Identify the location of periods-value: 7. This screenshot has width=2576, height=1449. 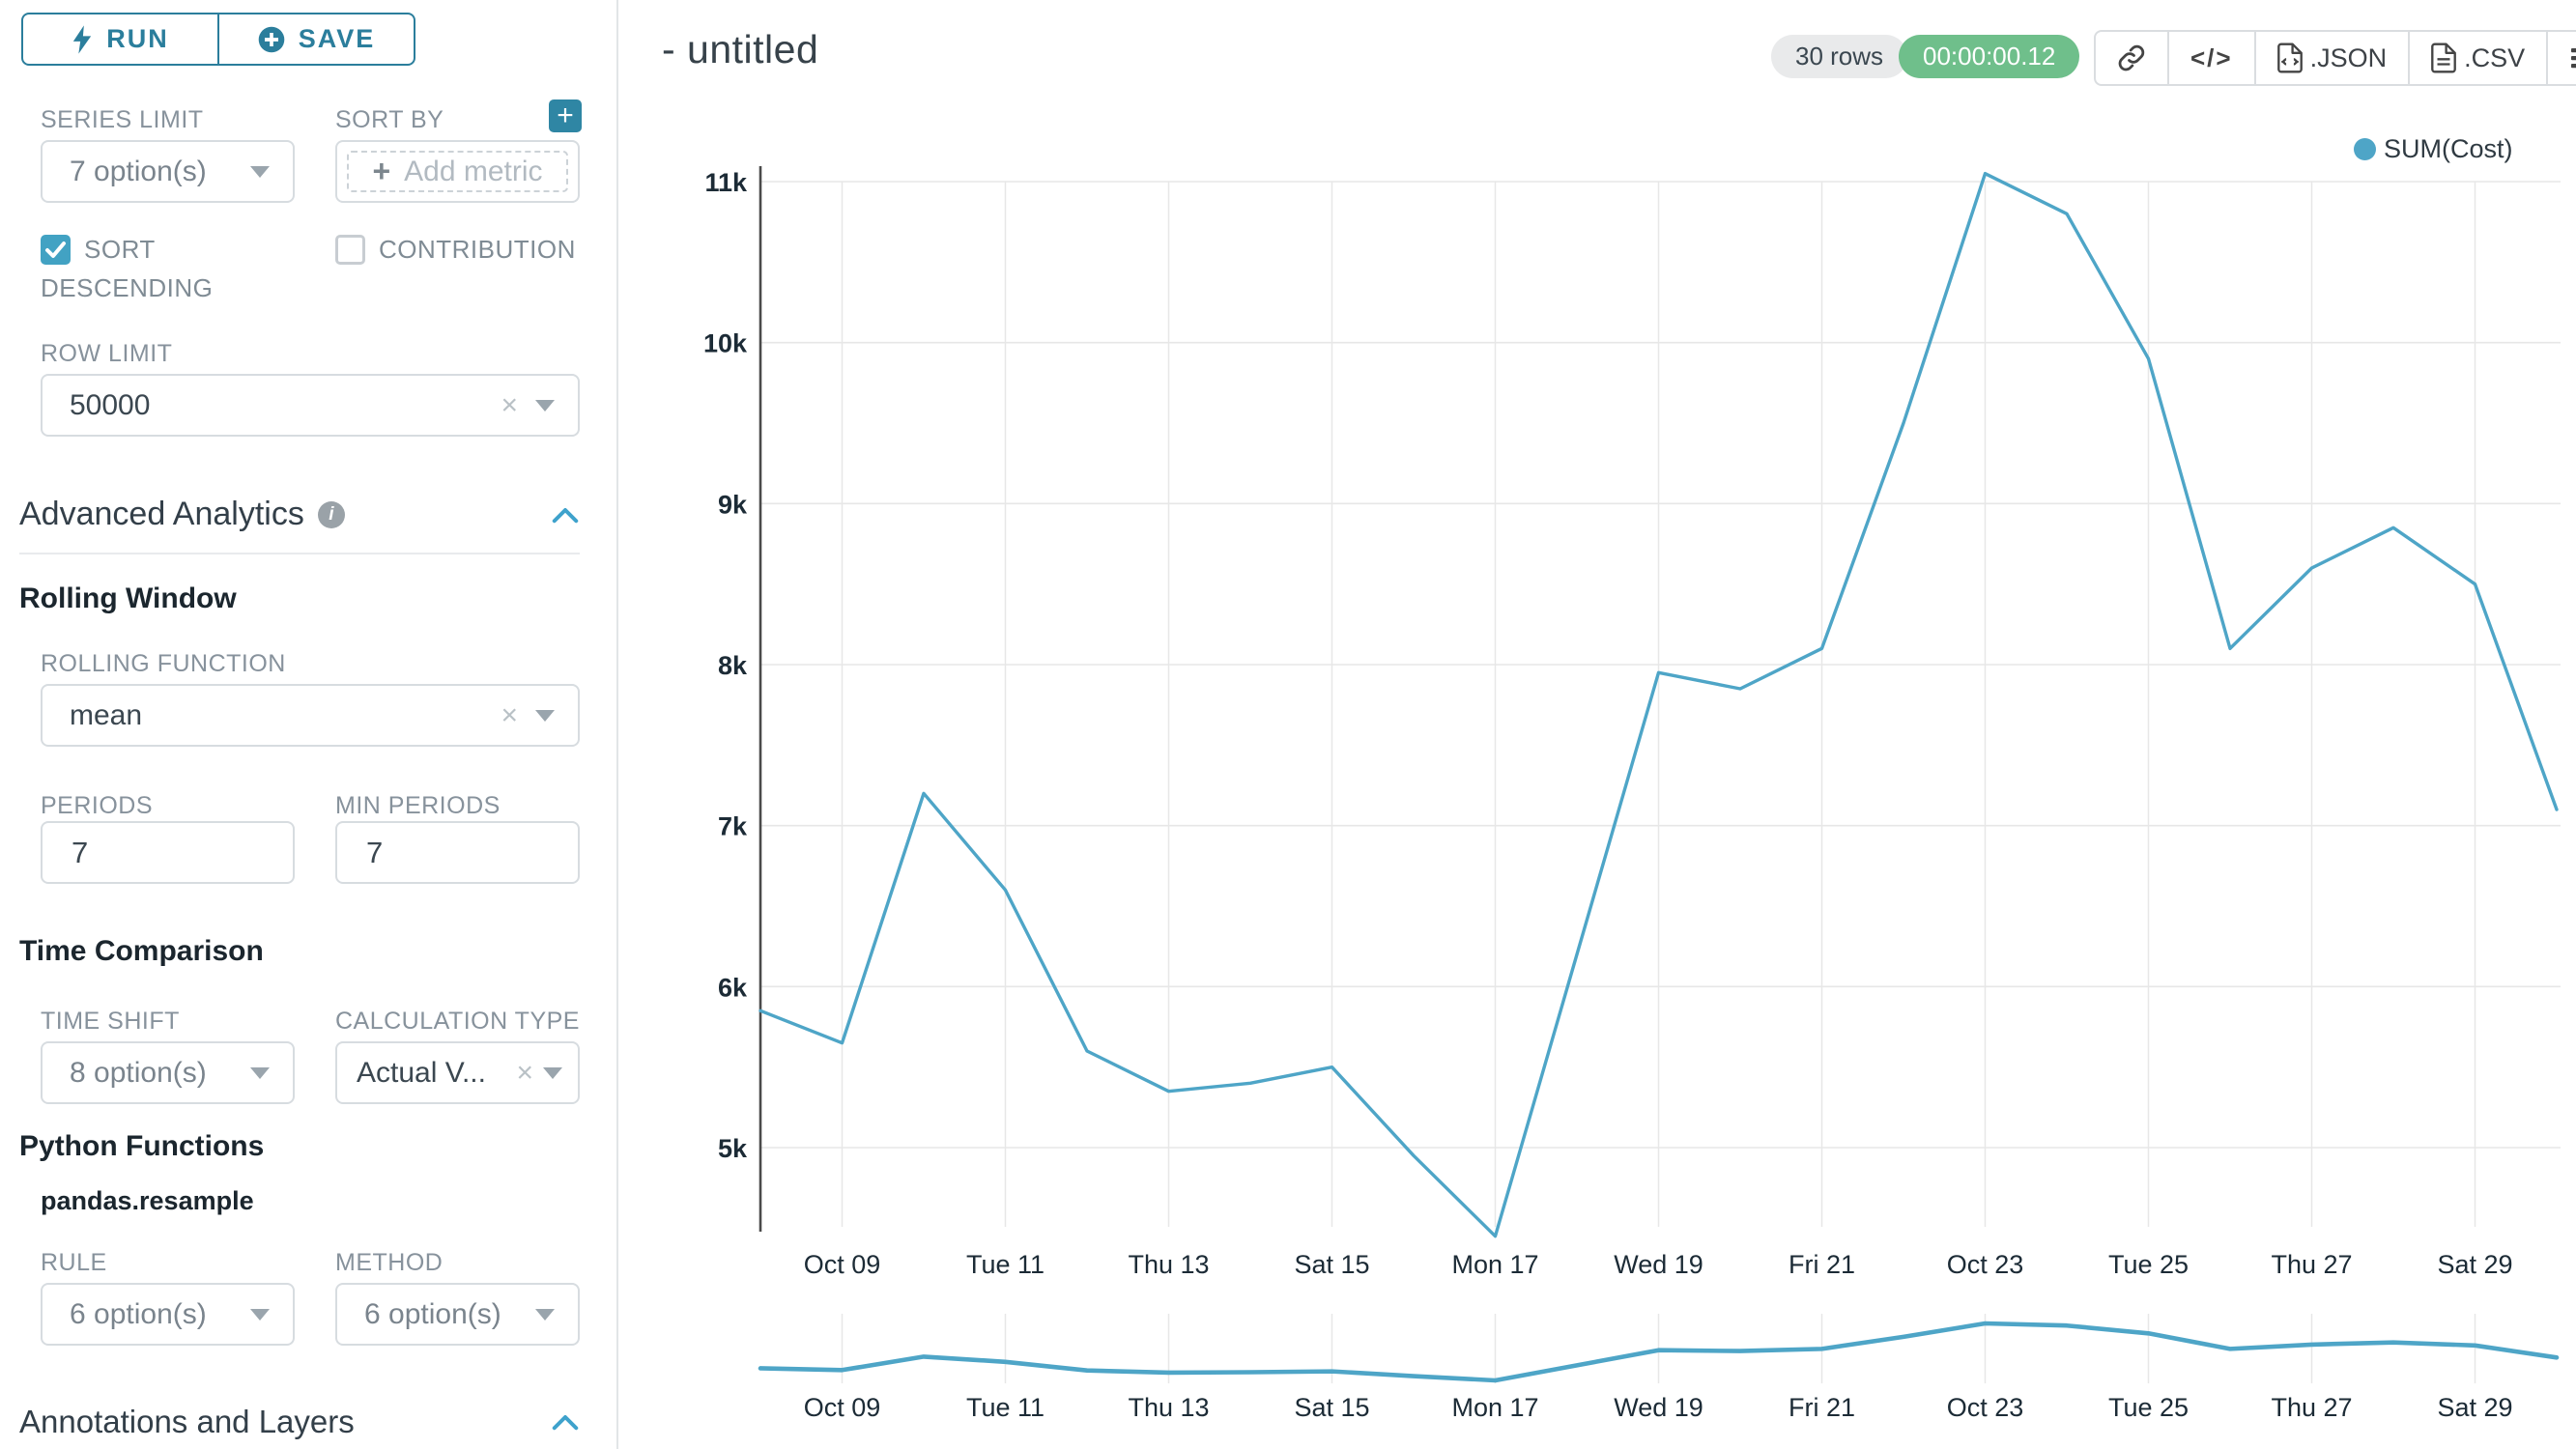
(81, 852).